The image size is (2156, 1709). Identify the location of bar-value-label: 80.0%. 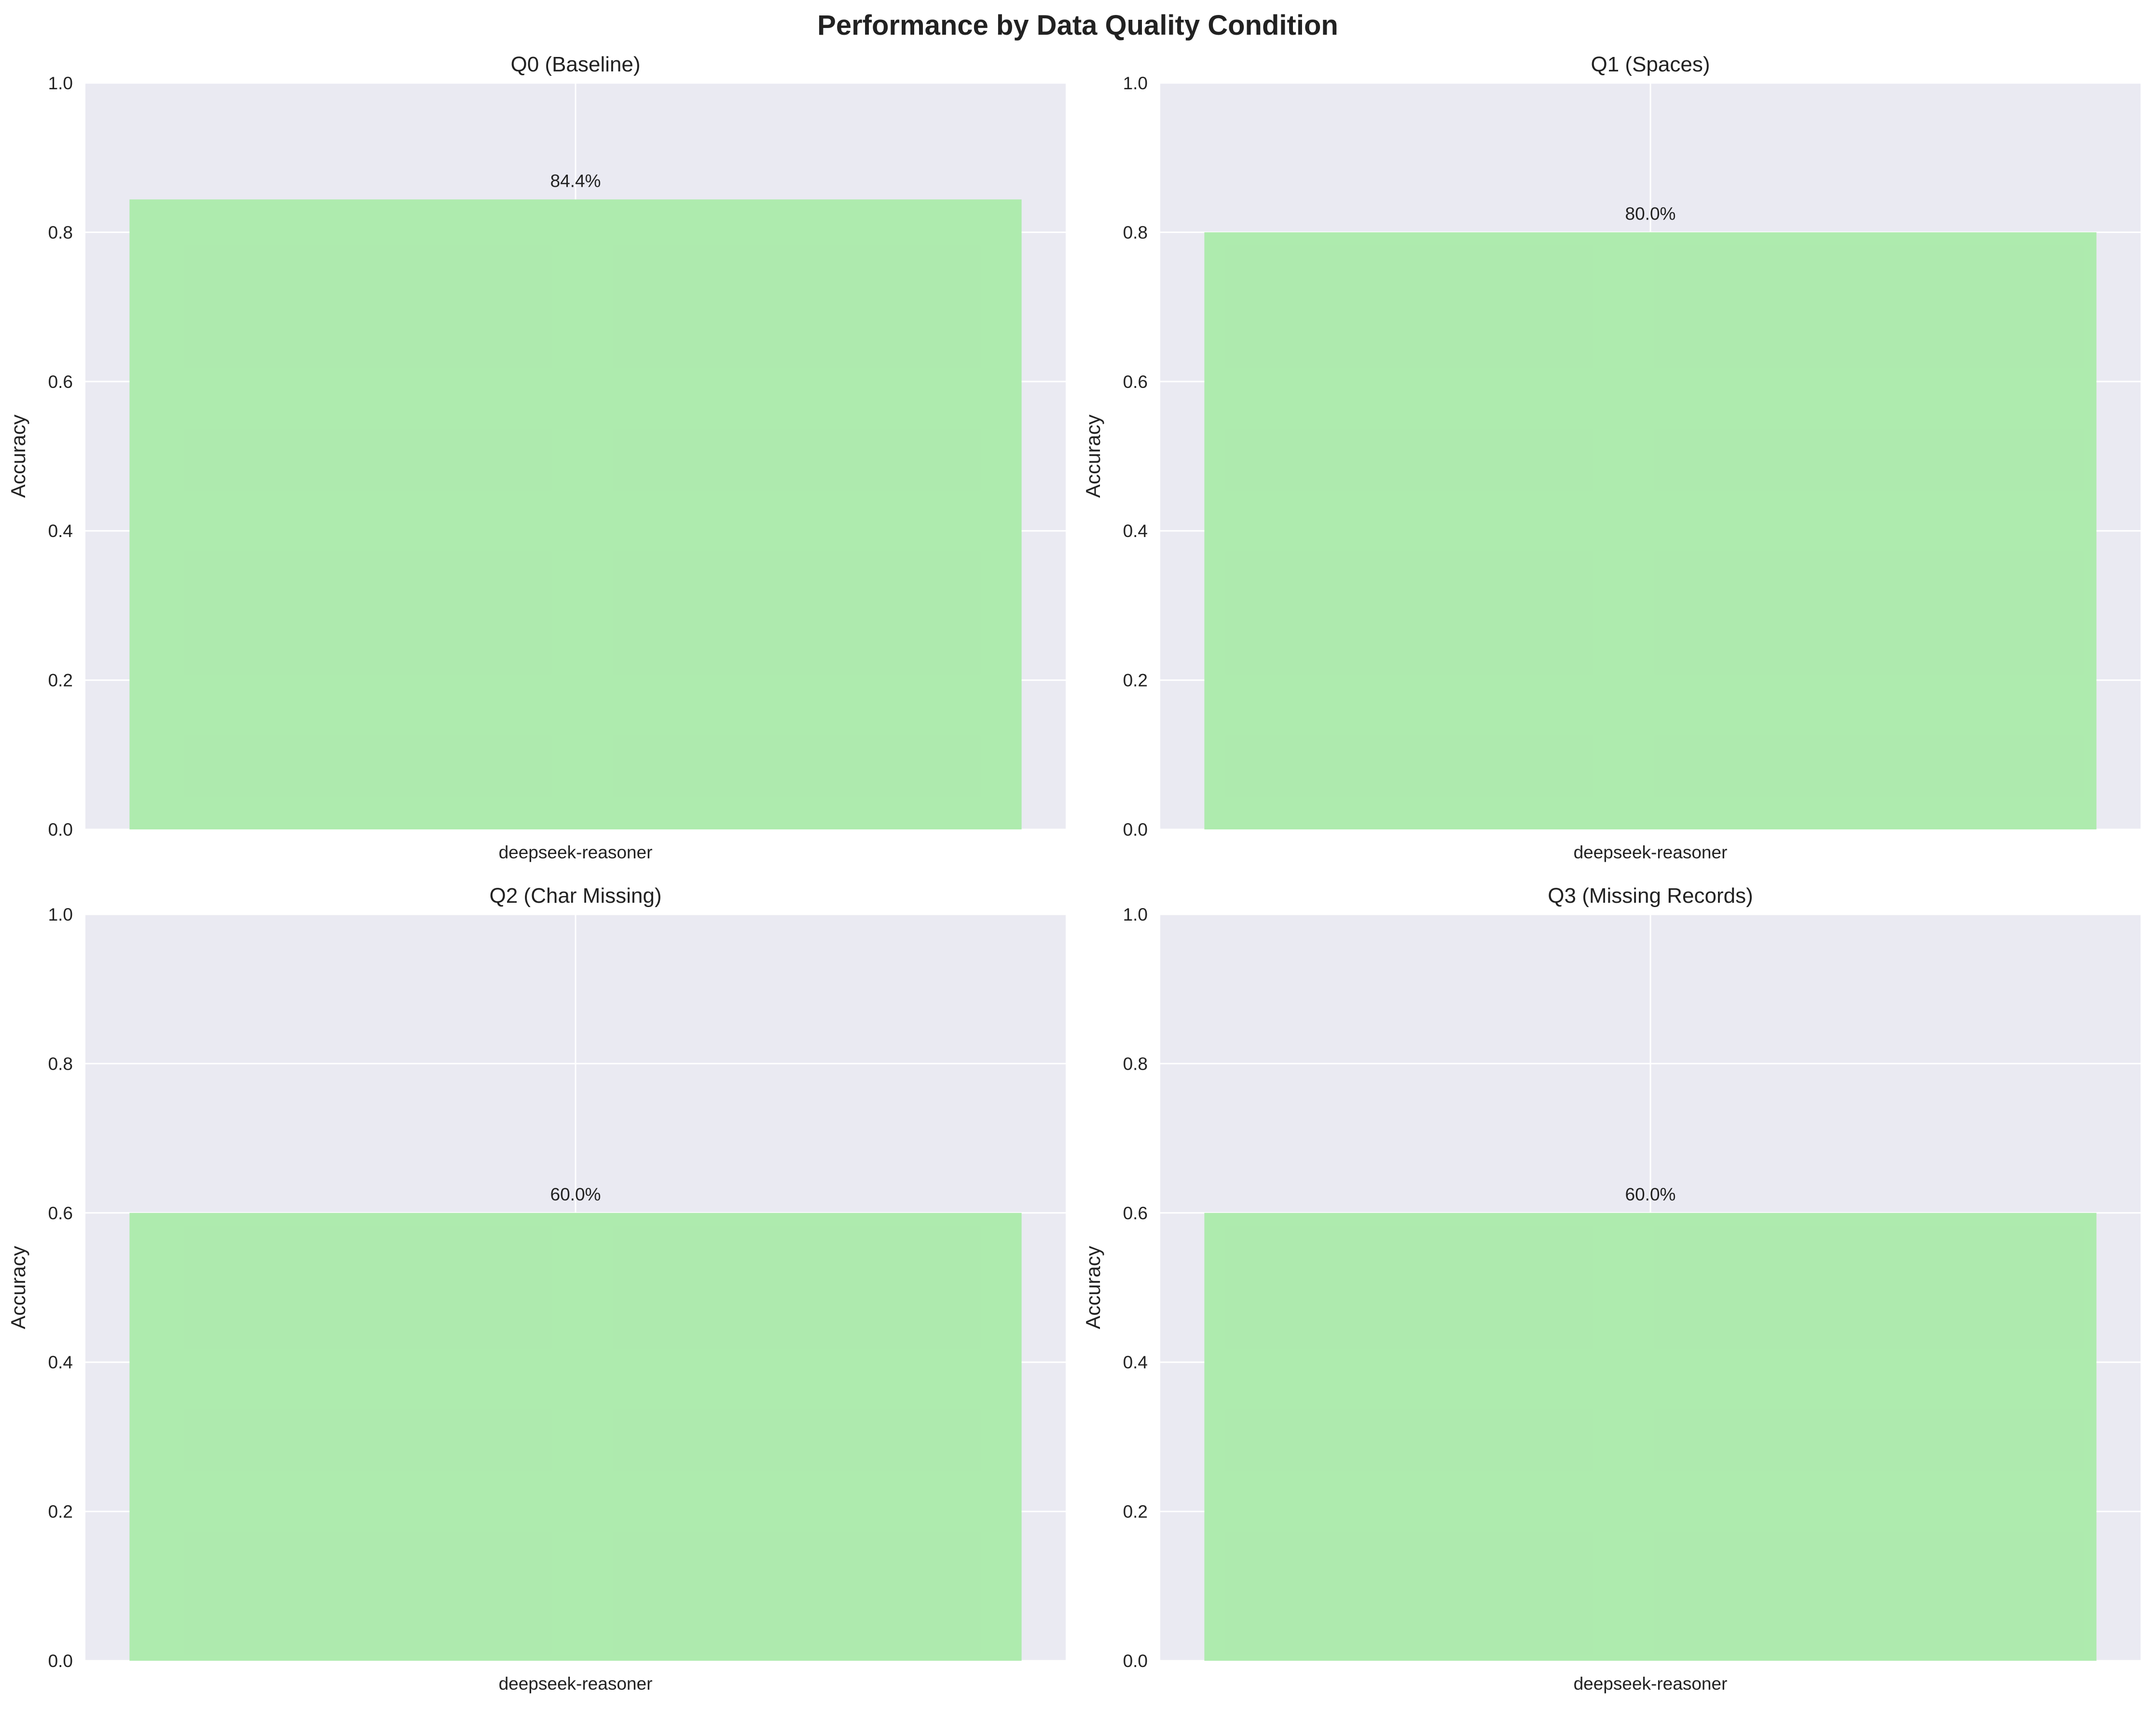
(1650, 213).